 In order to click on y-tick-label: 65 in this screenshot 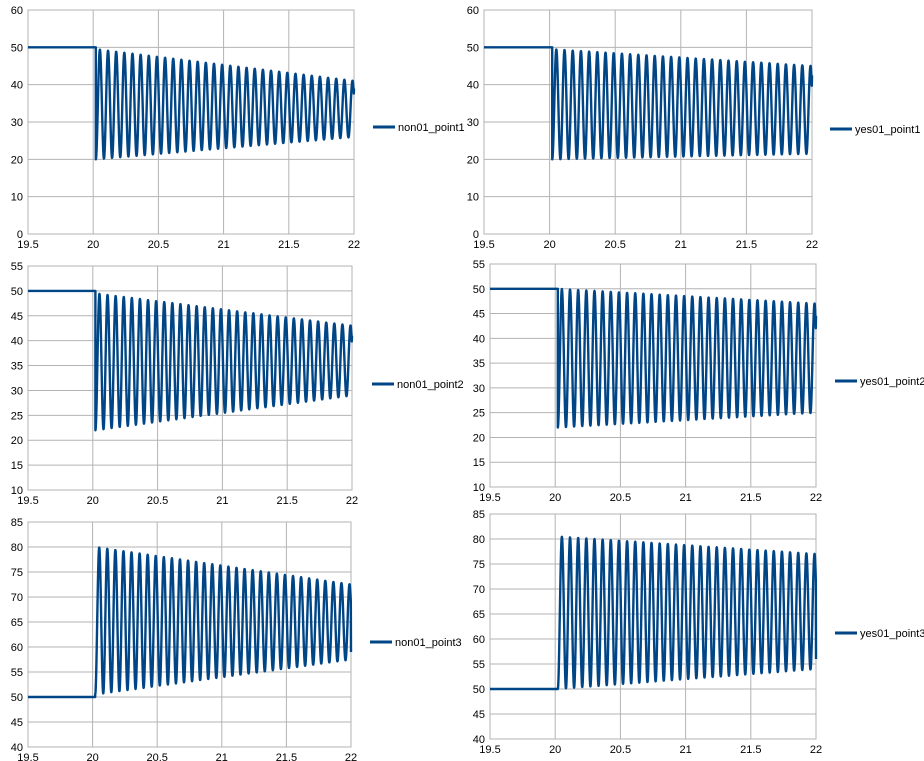, I will do `click(17, 623)`.